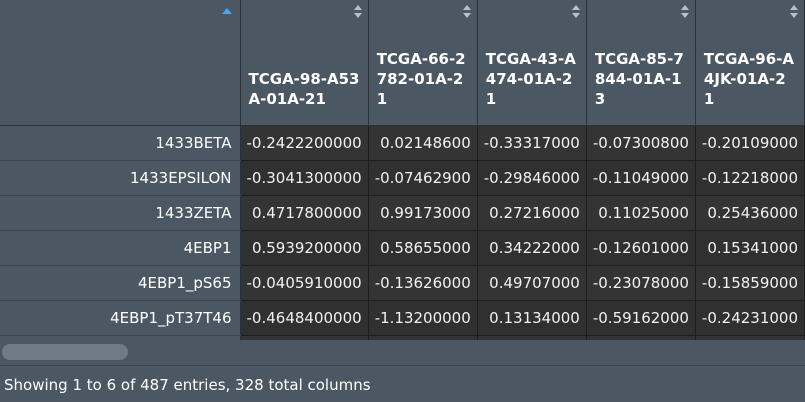  What do you see at coordinates (423, 283) in the screenshot?
I see `table-cell: -0.13626000` at bounding box center [423, 283].